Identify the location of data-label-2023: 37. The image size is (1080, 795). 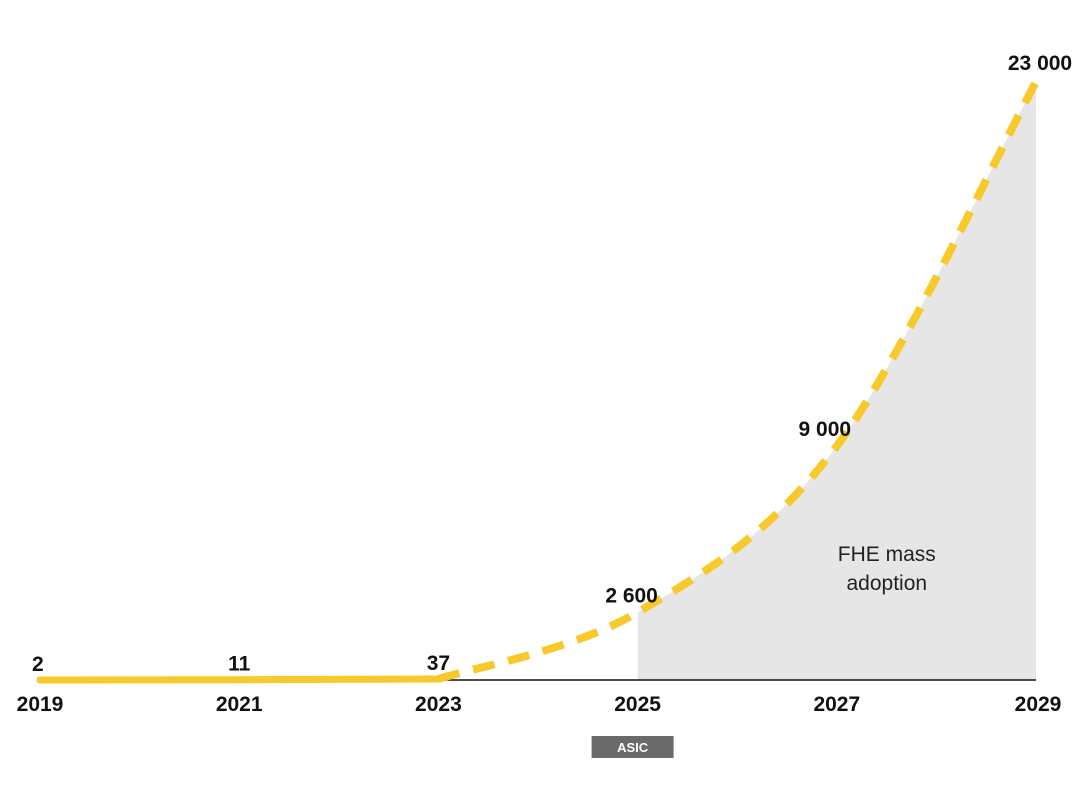
(438, 663).